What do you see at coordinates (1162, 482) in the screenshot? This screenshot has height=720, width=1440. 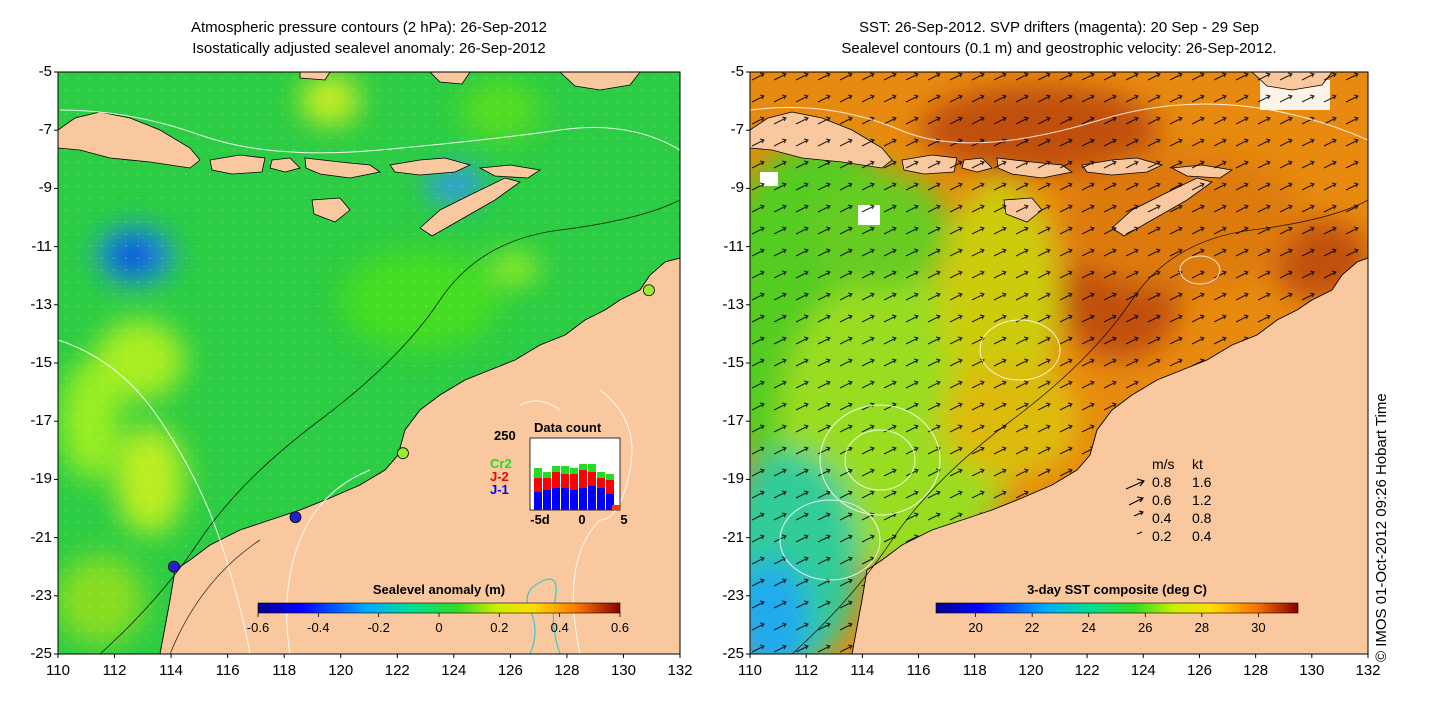 I see `speed-ms-value: 0.8` at bounding box center [1162, 482].